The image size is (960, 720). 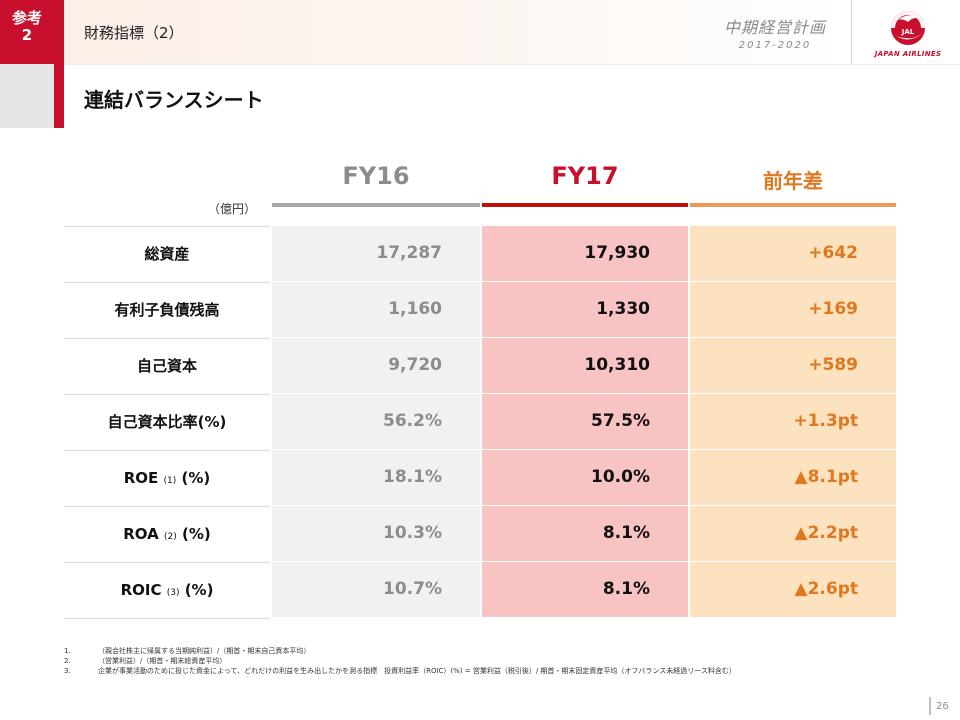 I want to click on plan-years: 2017-2020, so click(x=775, y=45).